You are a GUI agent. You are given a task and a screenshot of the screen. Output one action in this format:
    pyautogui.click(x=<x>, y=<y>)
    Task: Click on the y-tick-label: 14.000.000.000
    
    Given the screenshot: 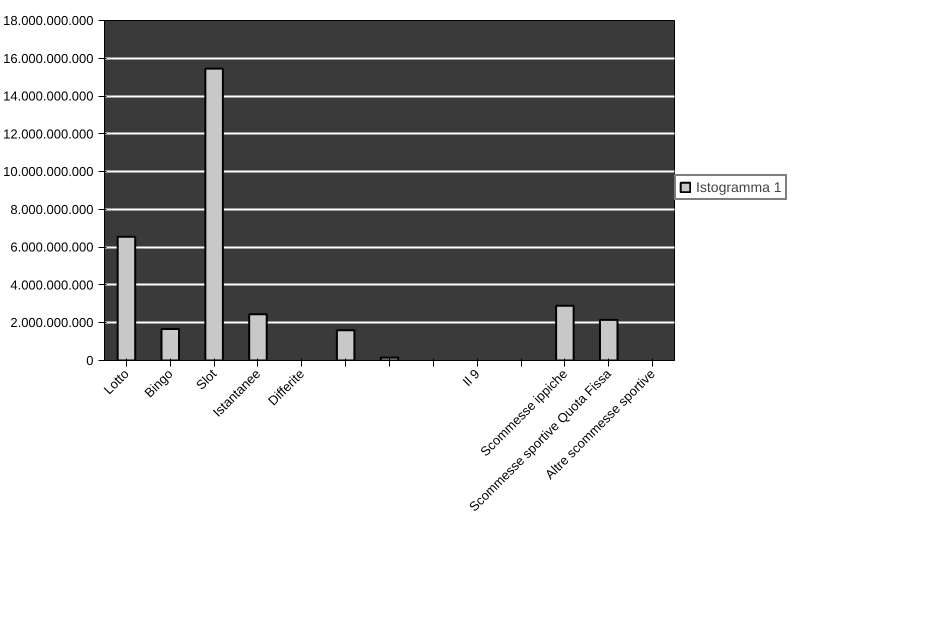 What is the action you would take?
    pyautogui.click(x=48, y=96)
    